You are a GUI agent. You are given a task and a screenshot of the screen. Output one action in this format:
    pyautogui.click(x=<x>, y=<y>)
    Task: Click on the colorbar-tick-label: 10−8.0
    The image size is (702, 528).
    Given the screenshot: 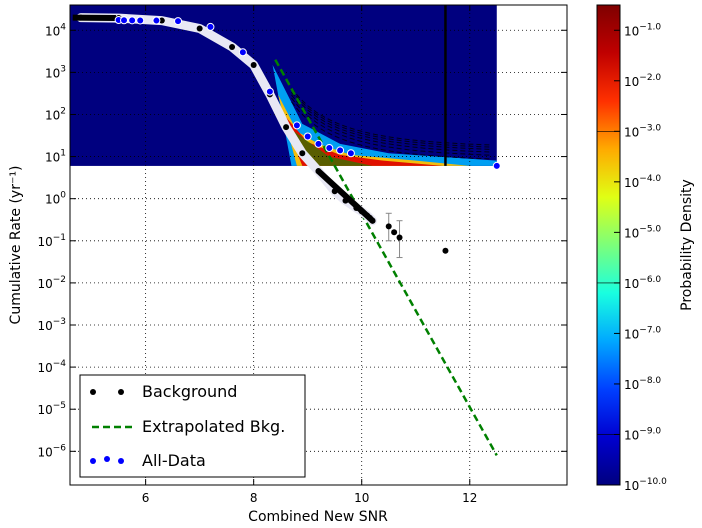 What is the action you would take?
    pyautogui.click(x=642, y=384)
    